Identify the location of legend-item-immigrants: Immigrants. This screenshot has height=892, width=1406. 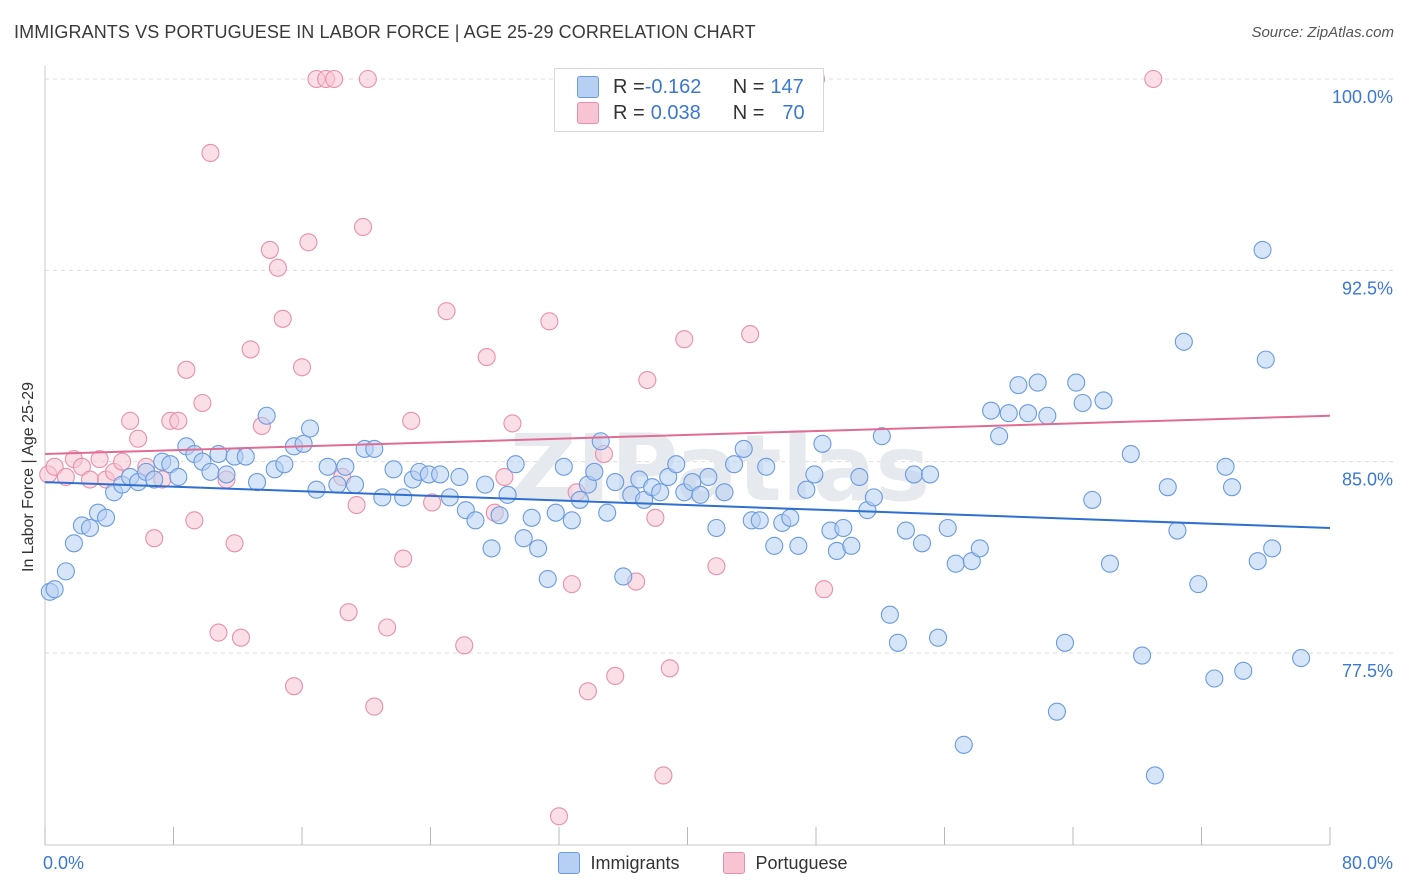
(618, 863).